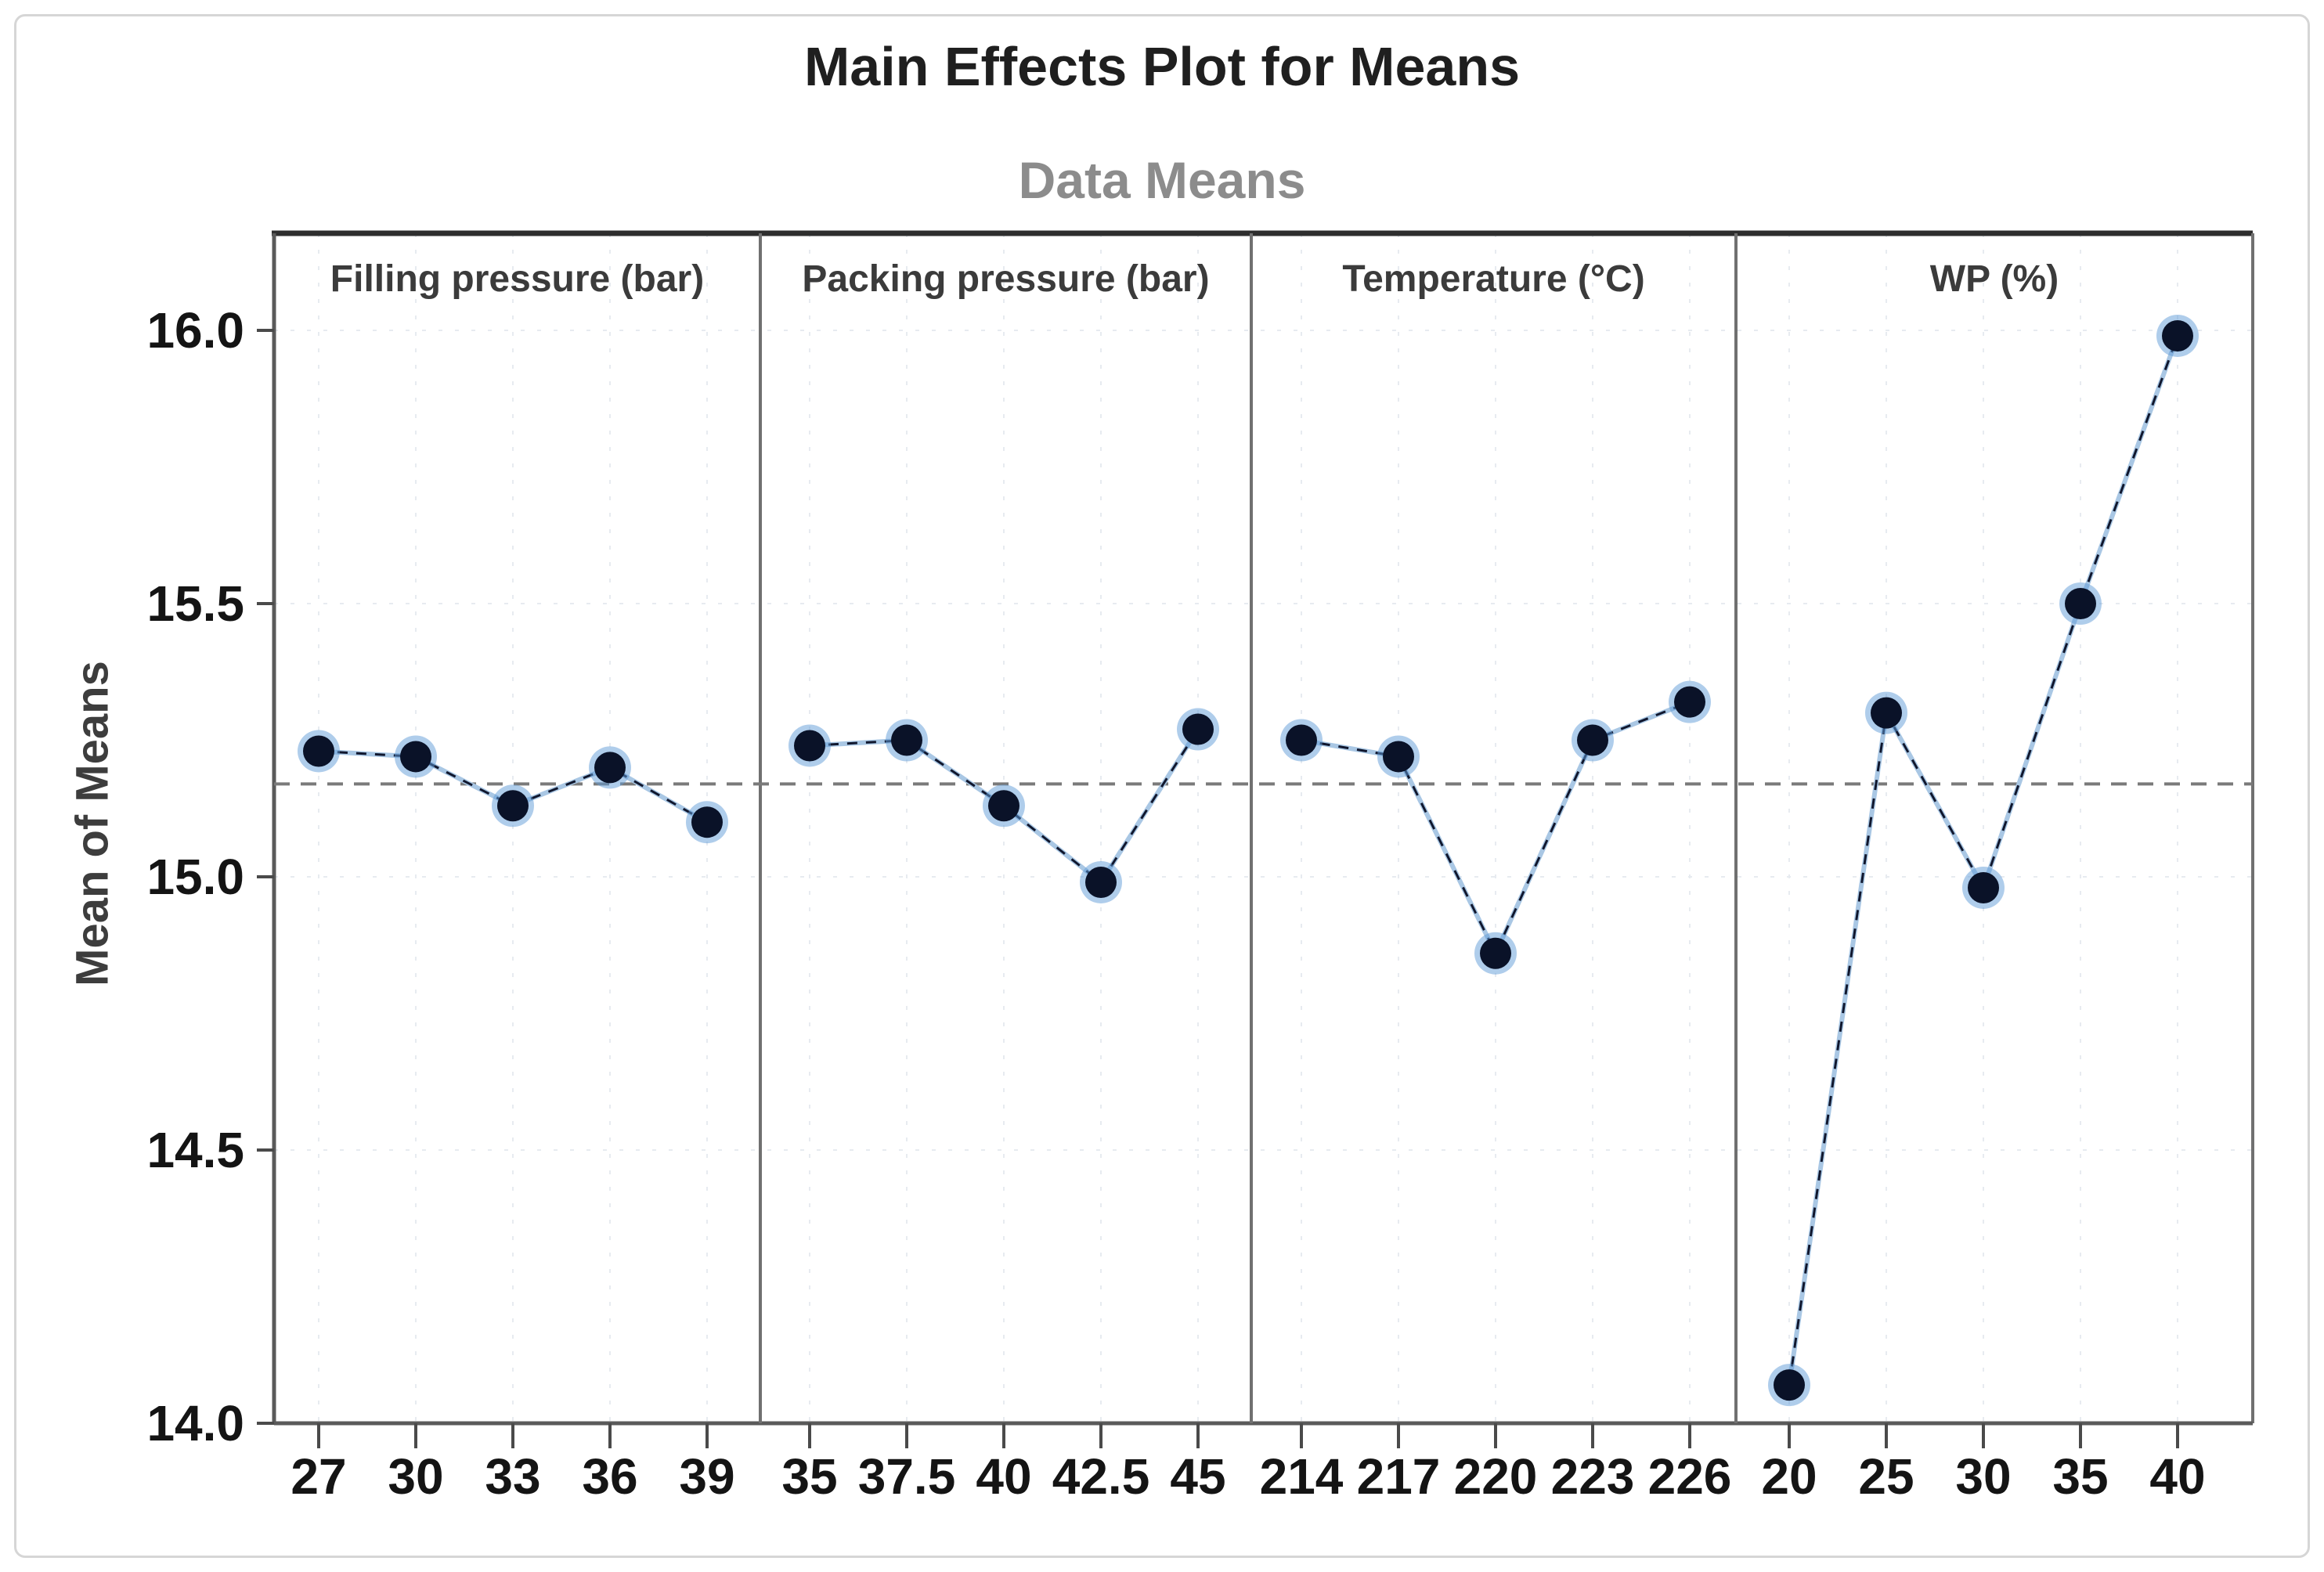 This screenshot has width=2324, height=1572. Describe the element at coordinates (706, 1476) in the screenshot. I see `x-tick-label: 39` at that location.